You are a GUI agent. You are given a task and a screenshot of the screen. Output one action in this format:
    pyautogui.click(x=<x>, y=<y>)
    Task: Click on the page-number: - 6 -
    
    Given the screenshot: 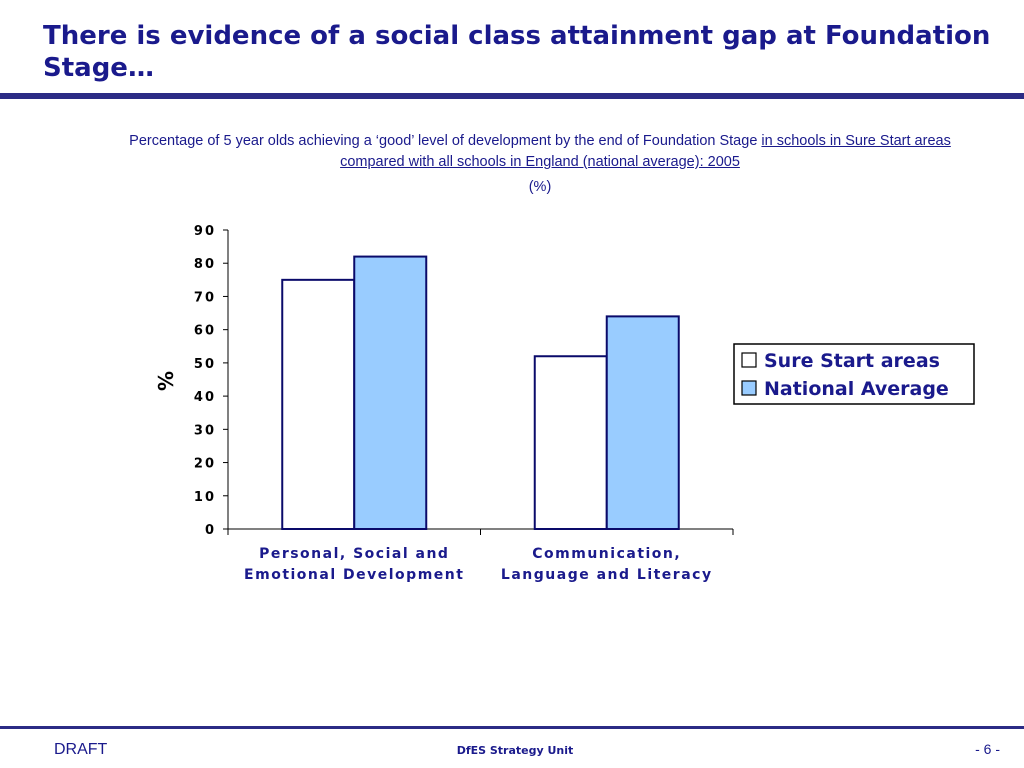 What is the action you would take?
    pyautogui.click(x=987, y=749)
    